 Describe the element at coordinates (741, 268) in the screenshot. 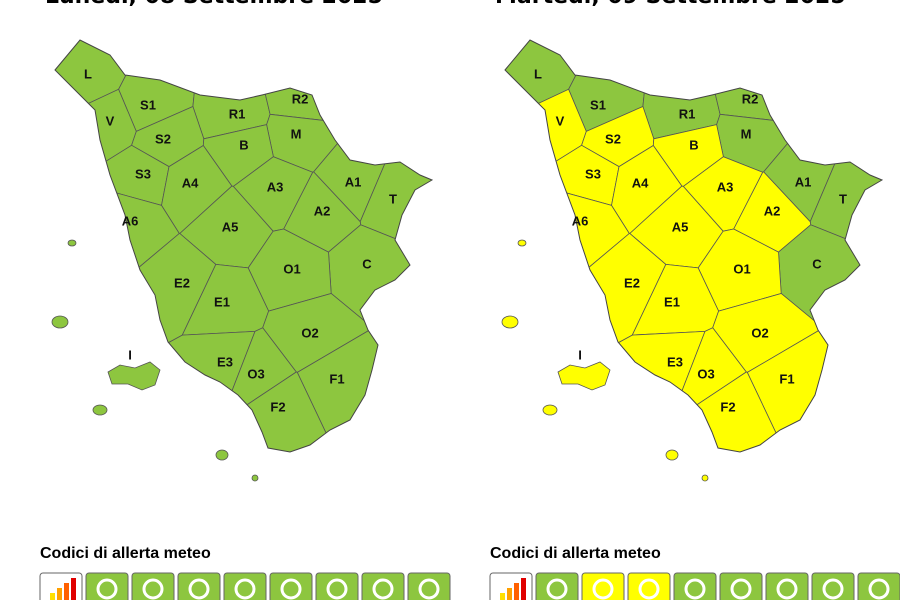

I see `zone-label: O1` at that location.